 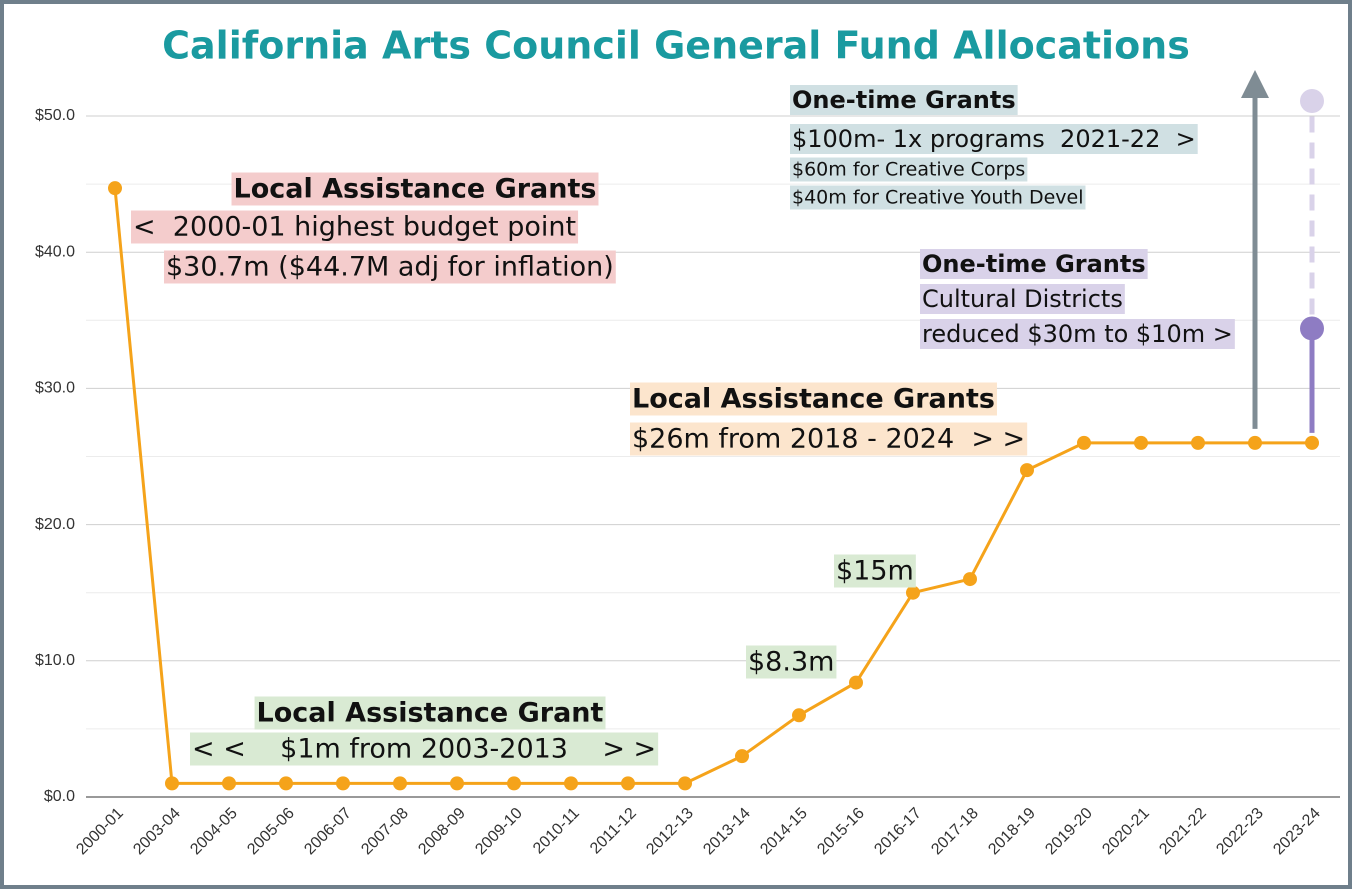 I want to click on annotation-line: $40m for Creative Youth Devel, so click(x=938, y=197).